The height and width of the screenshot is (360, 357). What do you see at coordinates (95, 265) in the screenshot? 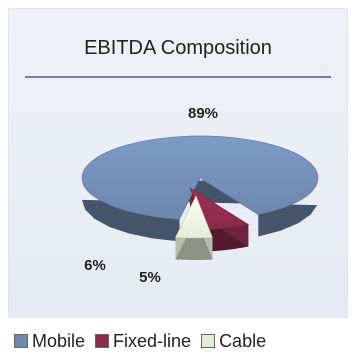
I see `data-label-fixed-line: 6%` at bounding box center [95, 265].